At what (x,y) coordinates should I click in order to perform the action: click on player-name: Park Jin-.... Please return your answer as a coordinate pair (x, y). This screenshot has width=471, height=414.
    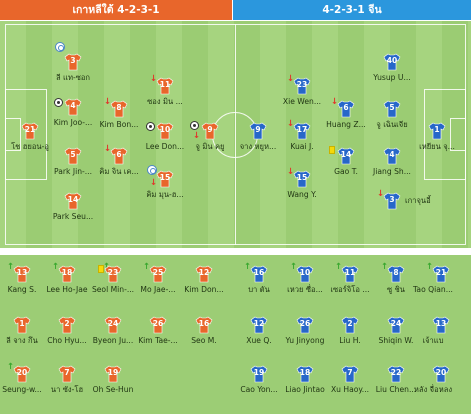
    Looking at the image, I should click on (73, 171).